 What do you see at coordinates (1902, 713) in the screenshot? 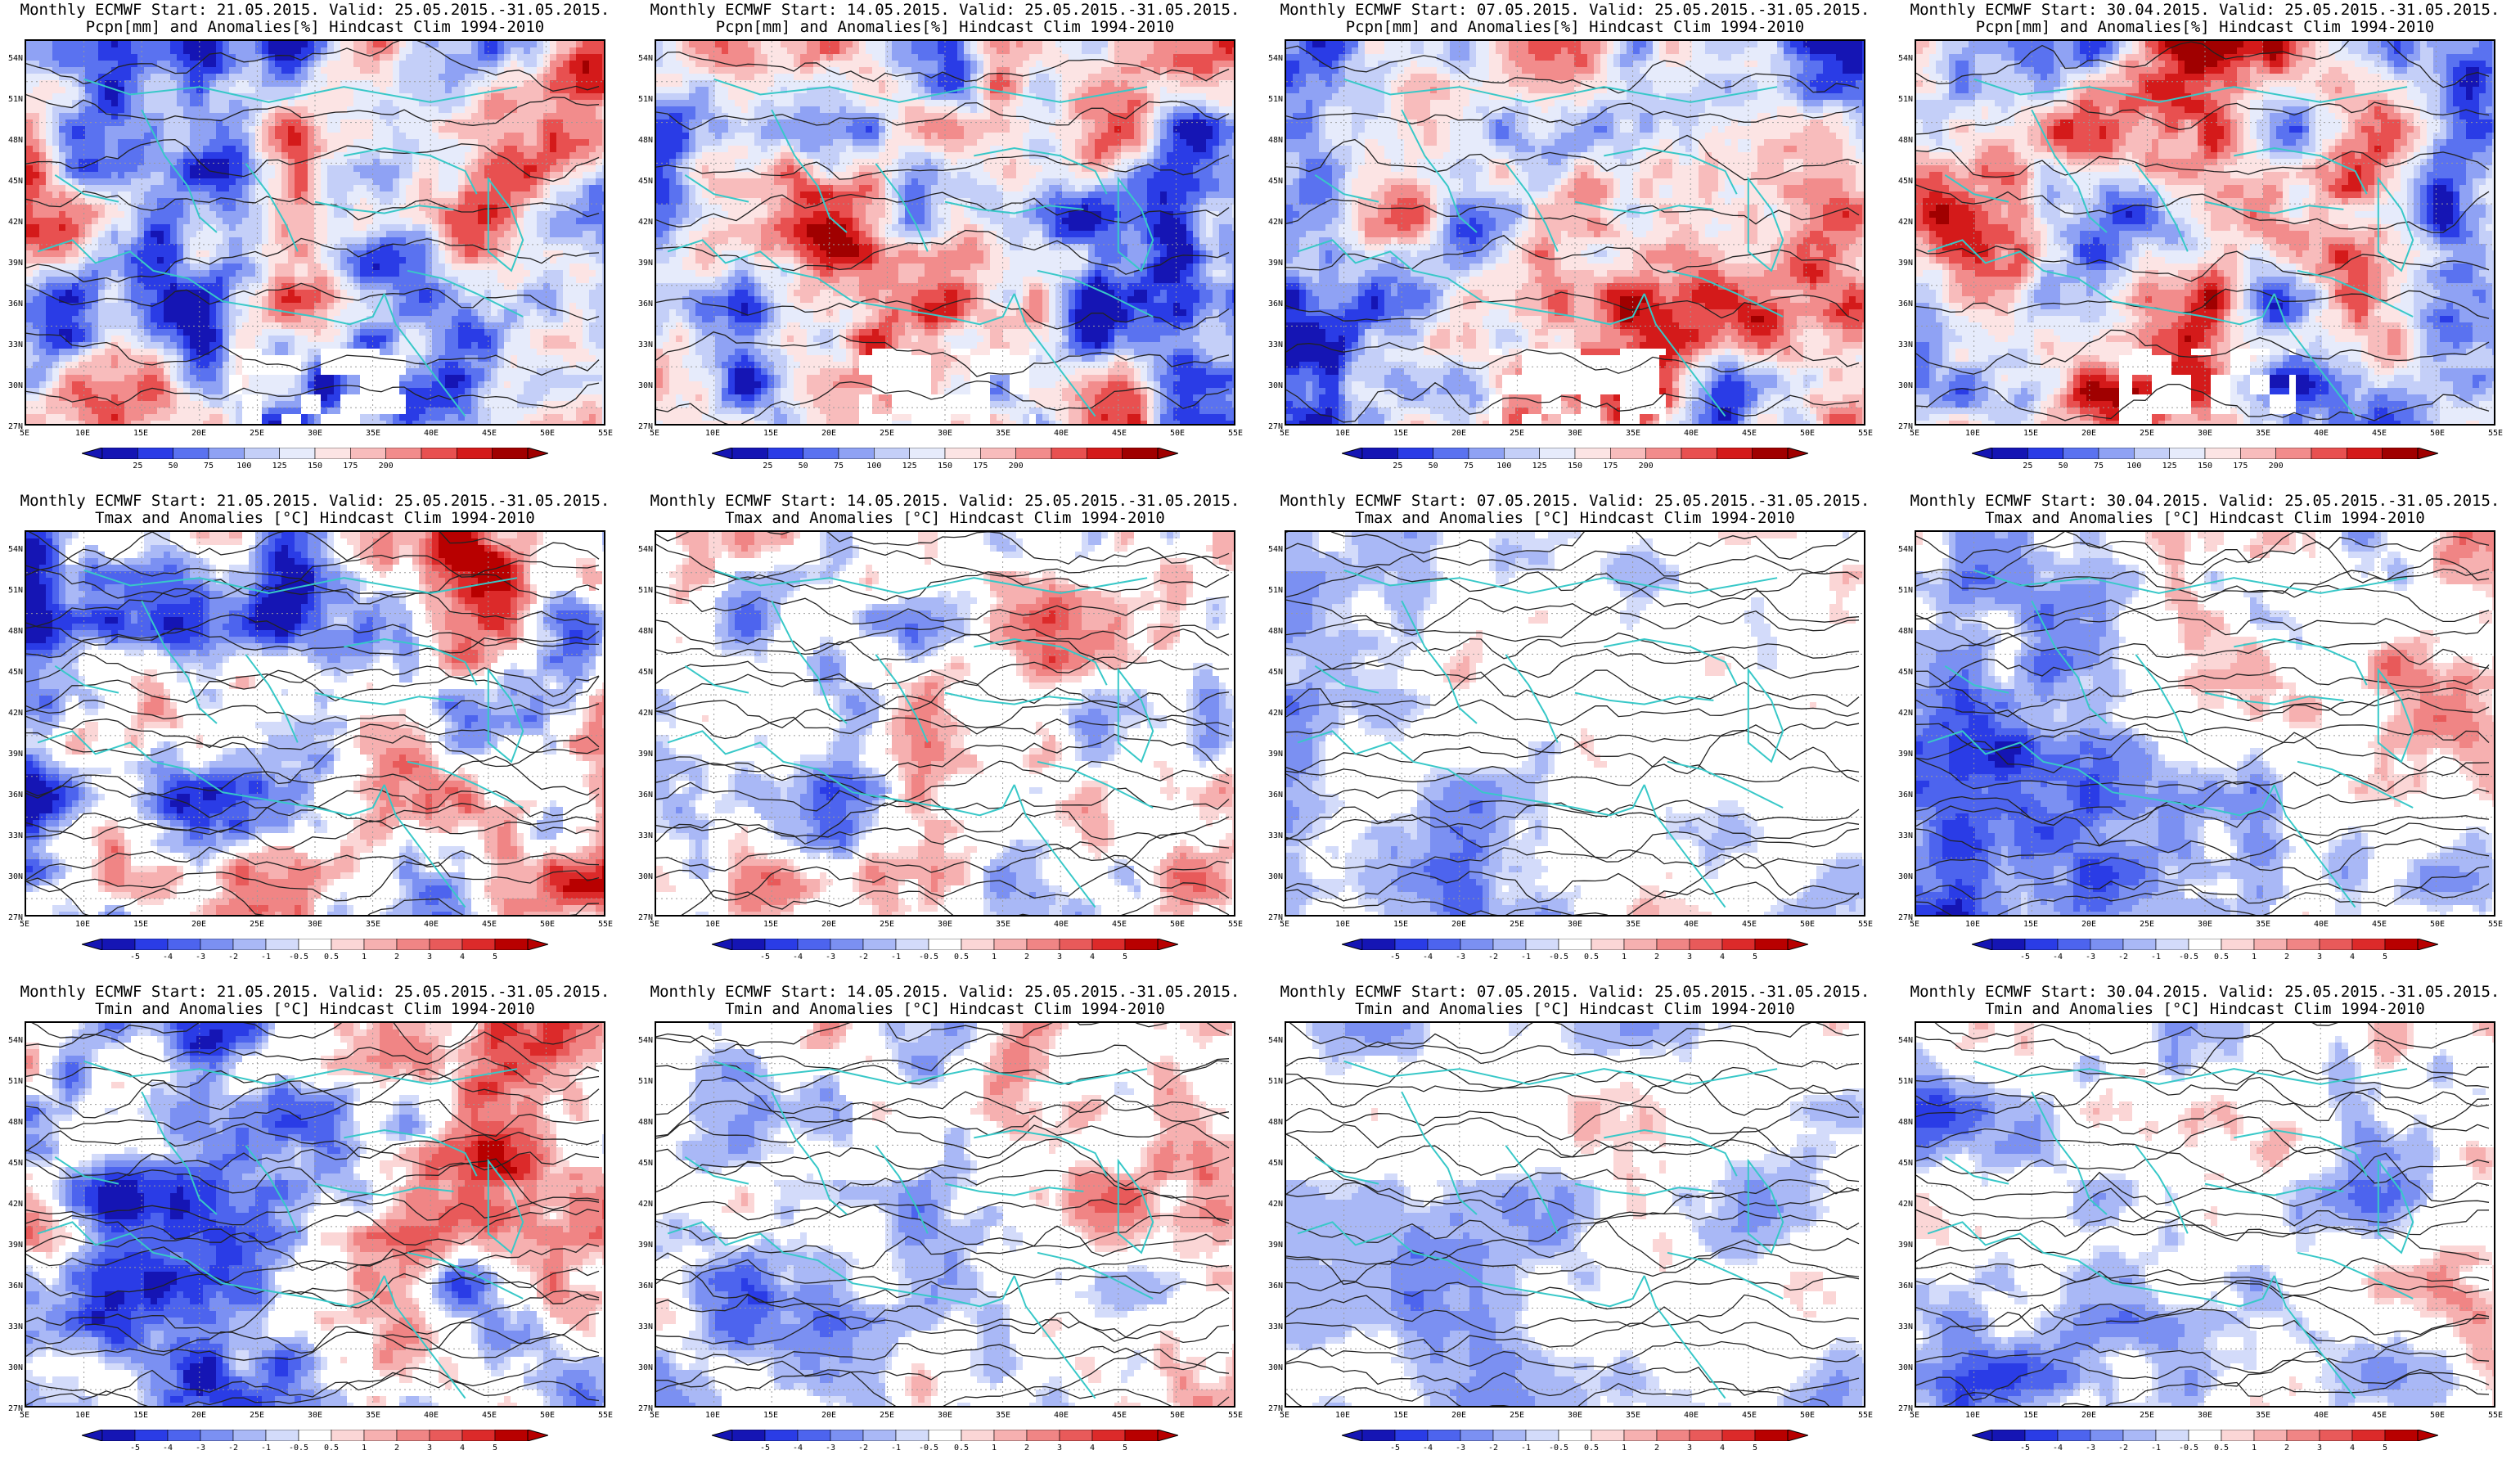
I see `lat-tick-label: 42N` at bounding box center [1902, 713].